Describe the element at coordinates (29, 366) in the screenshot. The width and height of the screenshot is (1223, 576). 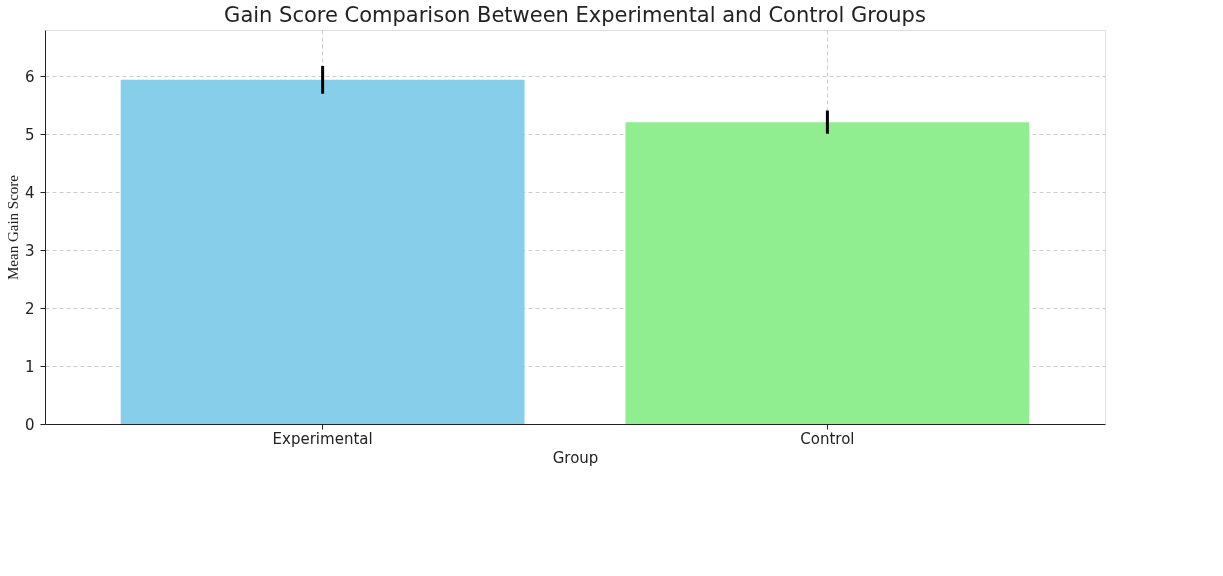
I see `y-tick-label: 1` at that location.